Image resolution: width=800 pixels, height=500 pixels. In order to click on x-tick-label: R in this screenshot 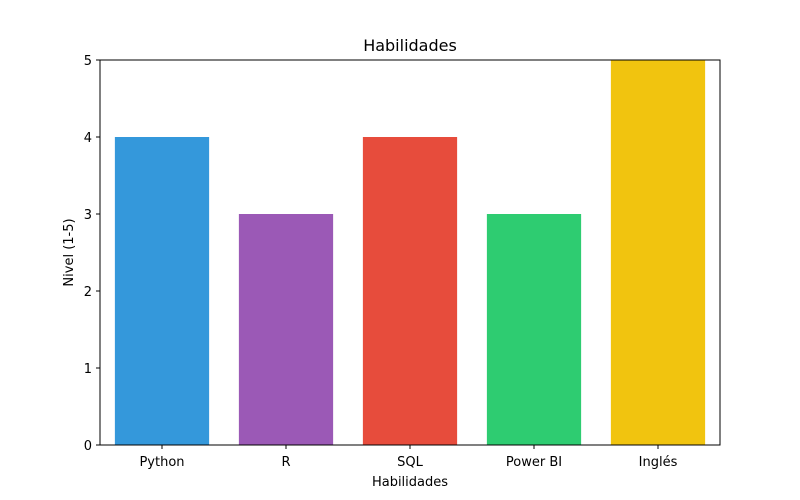, I will do `click(285, 462)`.